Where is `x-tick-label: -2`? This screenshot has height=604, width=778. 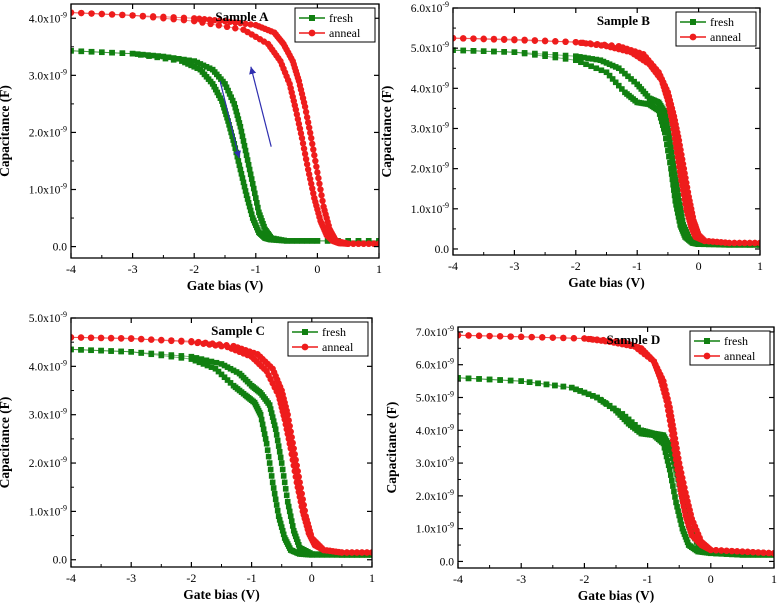
x-tick-label: -2 is located at coordinates (584, 579).